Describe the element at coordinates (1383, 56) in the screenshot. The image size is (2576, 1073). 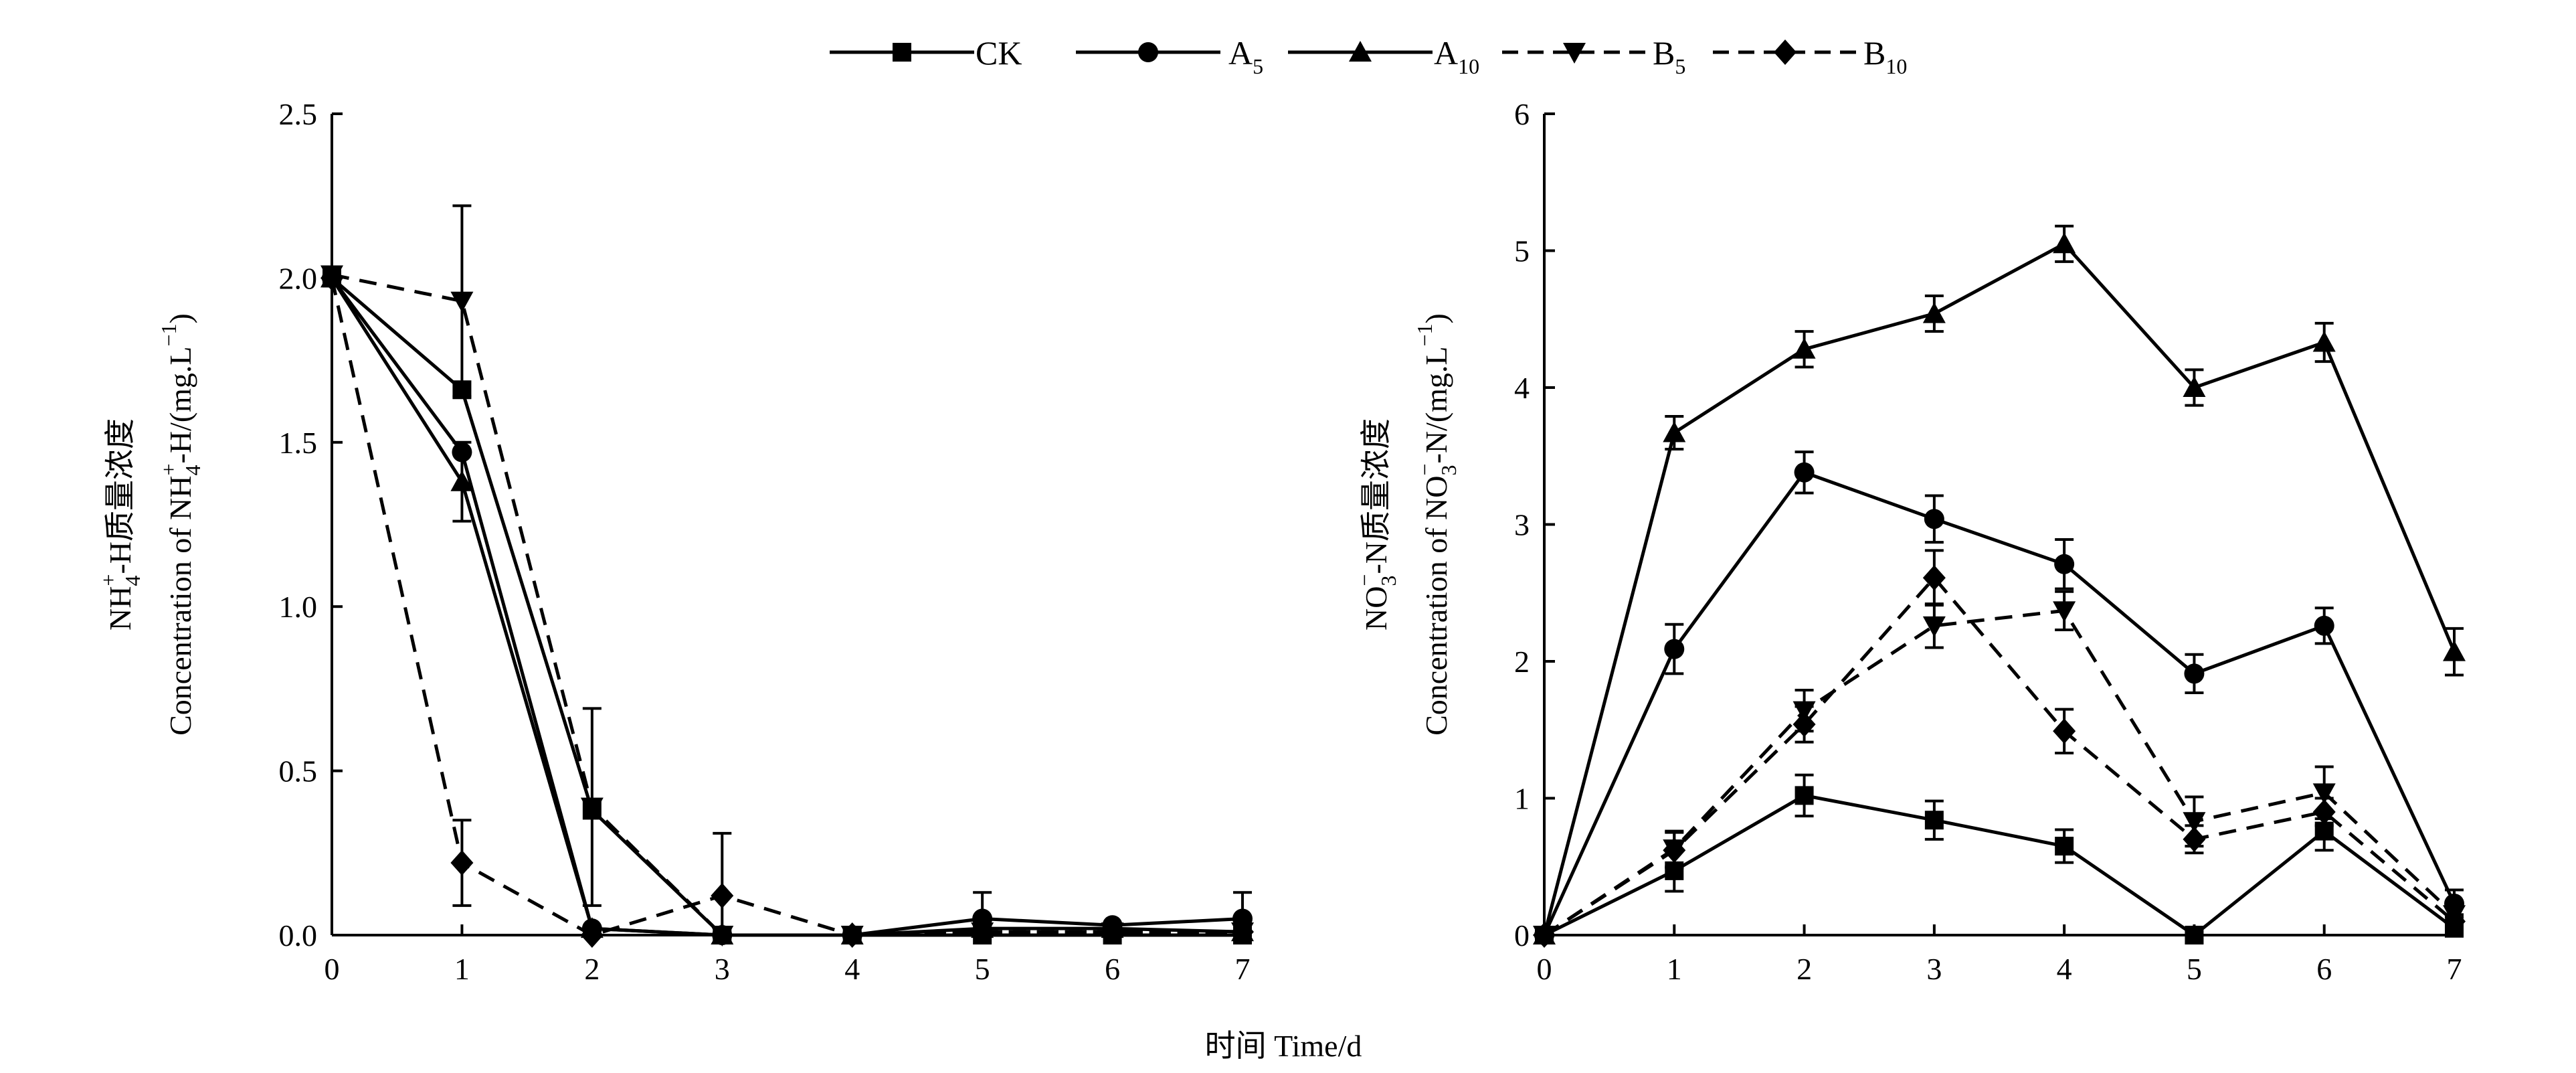
I see `legend-item-a10: A10` at that location.